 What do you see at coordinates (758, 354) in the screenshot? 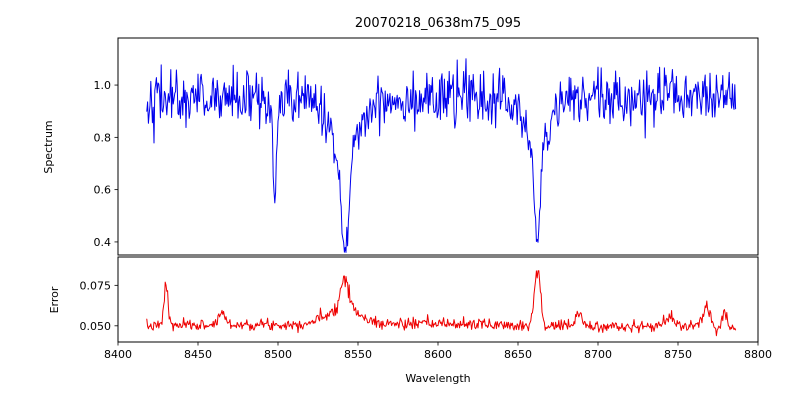
I see `x-tick-label: 8800` at bounding box center [758, 354].